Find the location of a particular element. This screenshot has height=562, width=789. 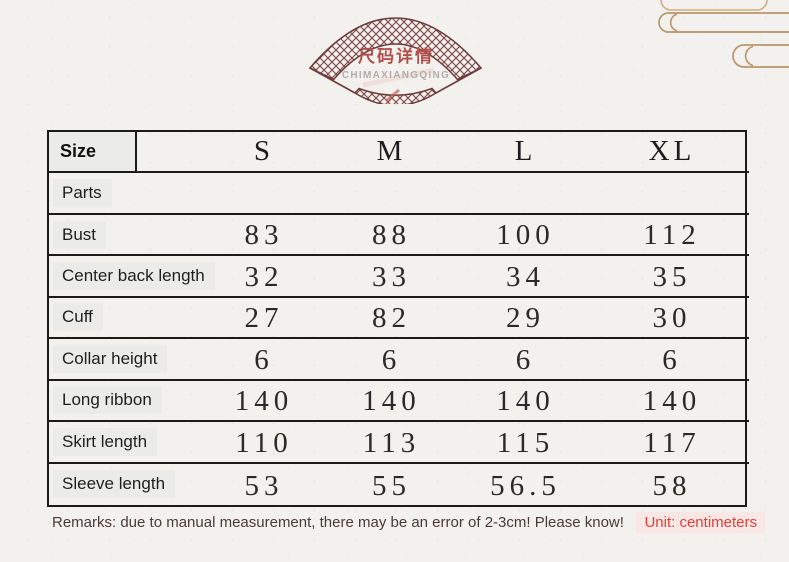

size-value-cell: 82 is located at coordinates (391, 318).